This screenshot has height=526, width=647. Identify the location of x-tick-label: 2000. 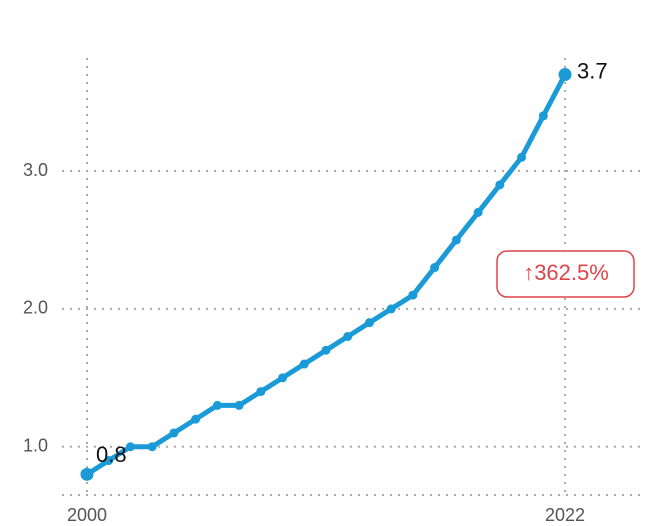
(87, 515).